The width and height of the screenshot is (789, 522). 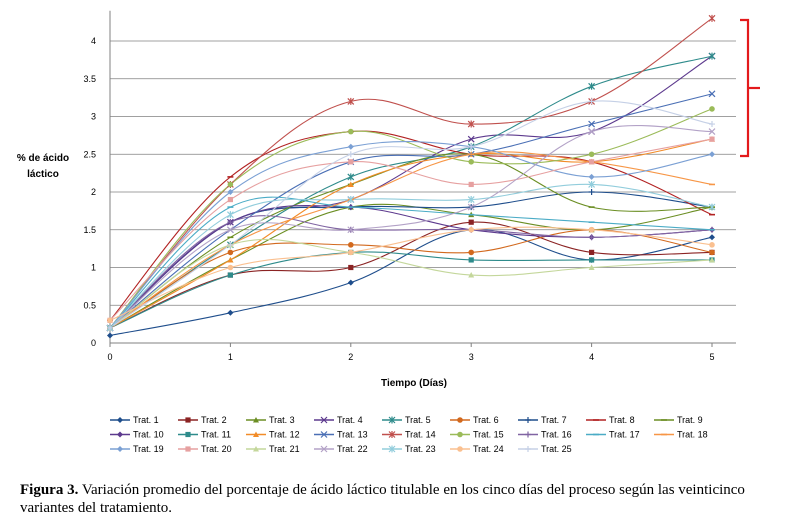 What do you see at coordinates (93, 192) in the screenshot?
I see `y-tick-label: 2` at bounding box center [93, 192].